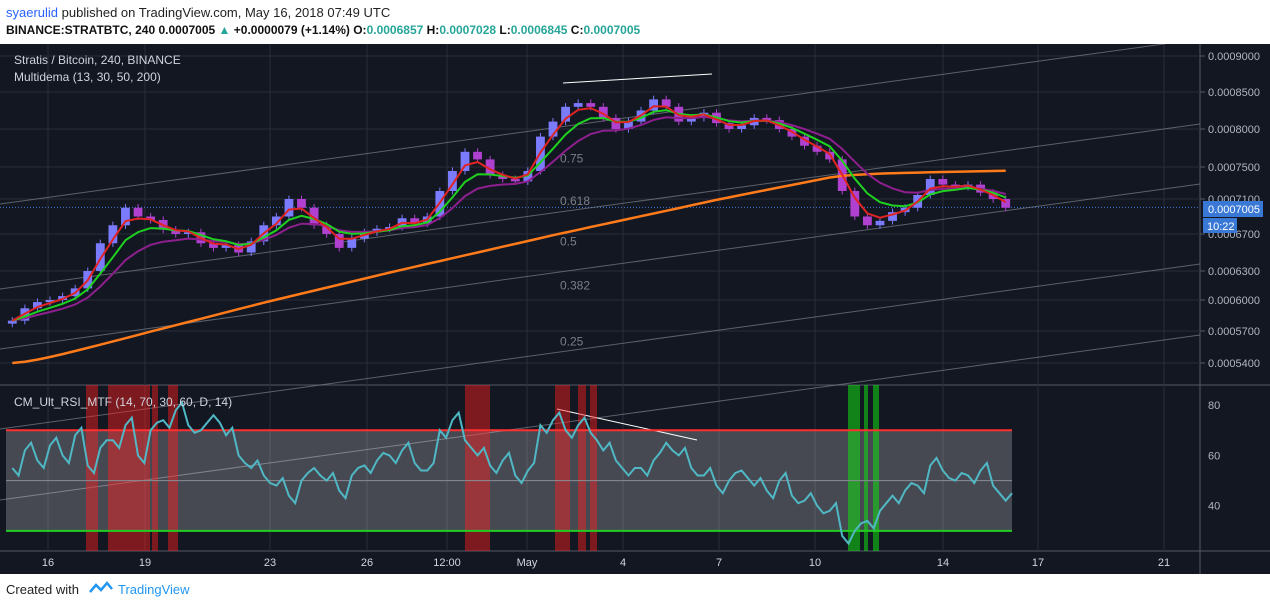 The height and width of the screenshot is (606, 1270). Describe the element at coordinates (505, 30) in the screenshot. I see `low-label: L:` at that location.